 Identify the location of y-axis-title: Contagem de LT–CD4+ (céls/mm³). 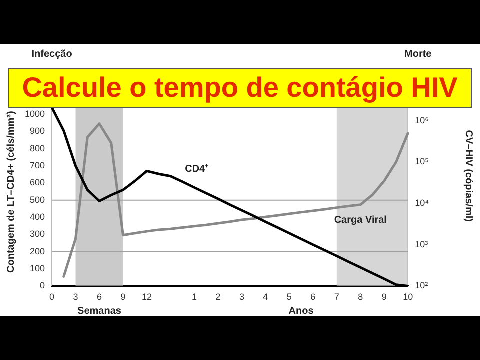
(11, 192).